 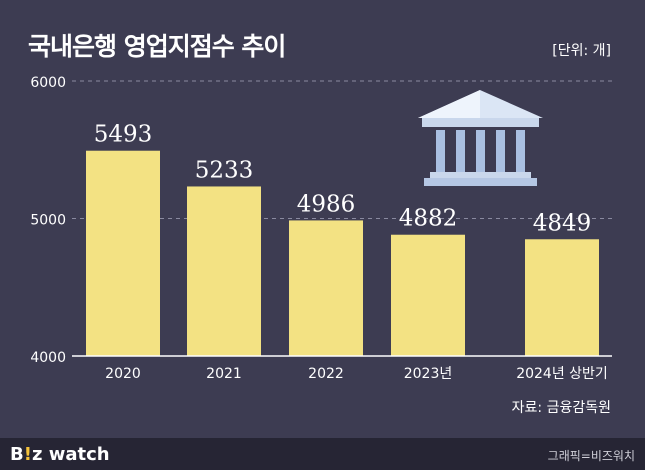 What do you see at coordinates (70, 454) in the screenshot?
I see `logo-rest: z watch` at bounding box center [70, 454].